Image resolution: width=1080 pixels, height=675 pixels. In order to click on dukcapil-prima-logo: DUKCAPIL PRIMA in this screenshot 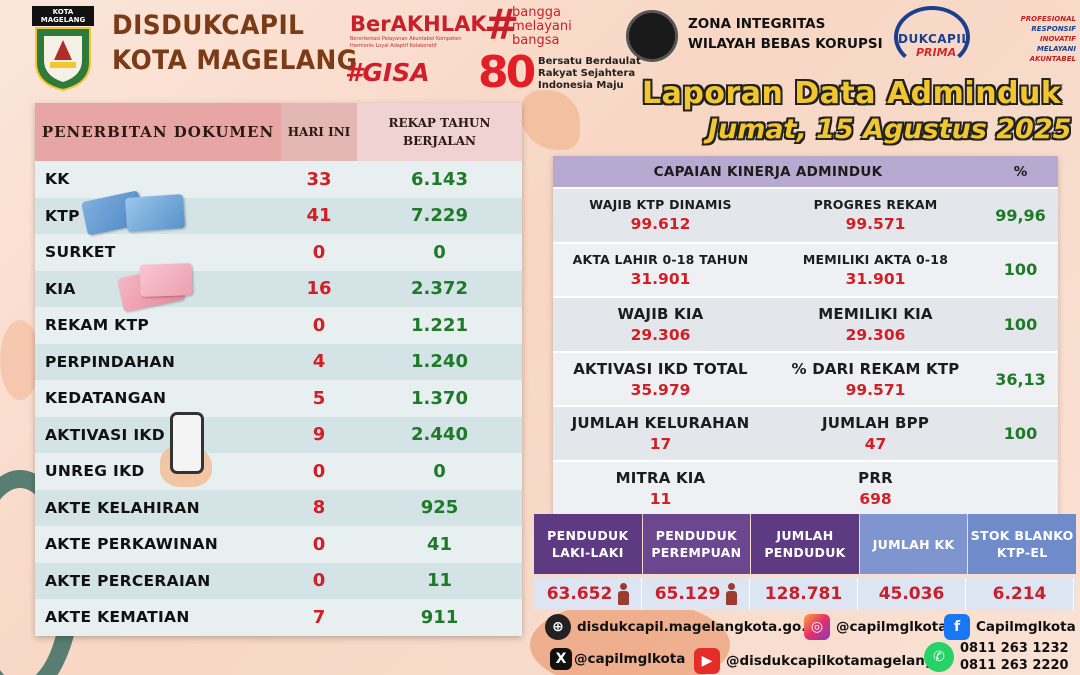, I will do `click(933, 37)`.